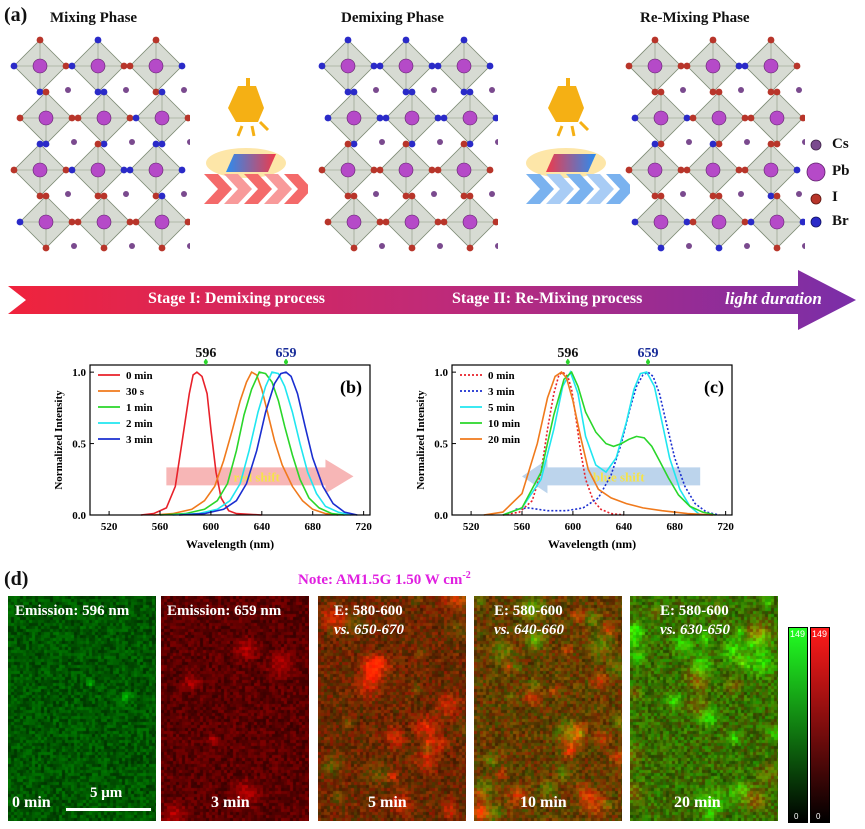 Image resolution: width=865 pixels, height=829 pixels. What do you see at coordinates (139, 440) in the screenshot?
I see `legend-label: 3 min` at bounding box center [139, 440].